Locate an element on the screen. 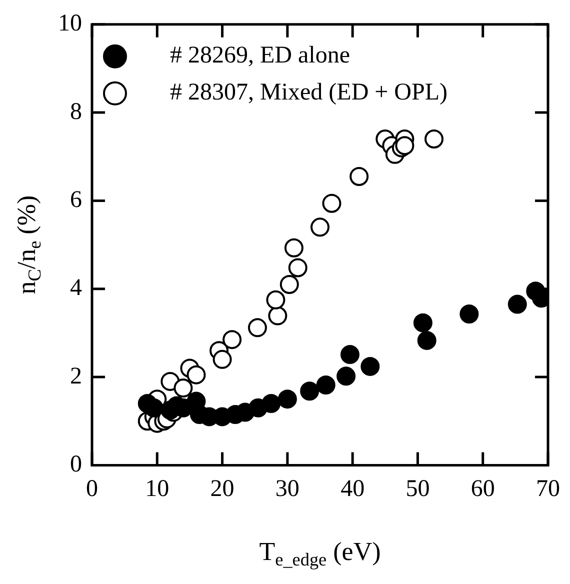  x-tick-label: 50 is located at coordinates (418, 489).